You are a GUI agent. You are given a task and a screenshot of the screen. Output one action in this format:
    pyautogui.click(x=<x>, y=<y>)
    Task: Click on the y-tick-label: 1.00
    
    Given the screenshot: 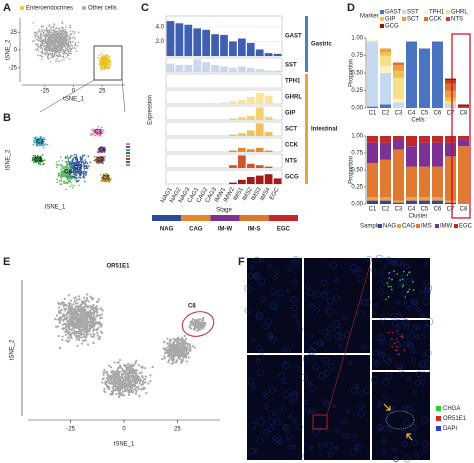 What is the action you would take?
    pyautogui.click(x=357, y=39)
    